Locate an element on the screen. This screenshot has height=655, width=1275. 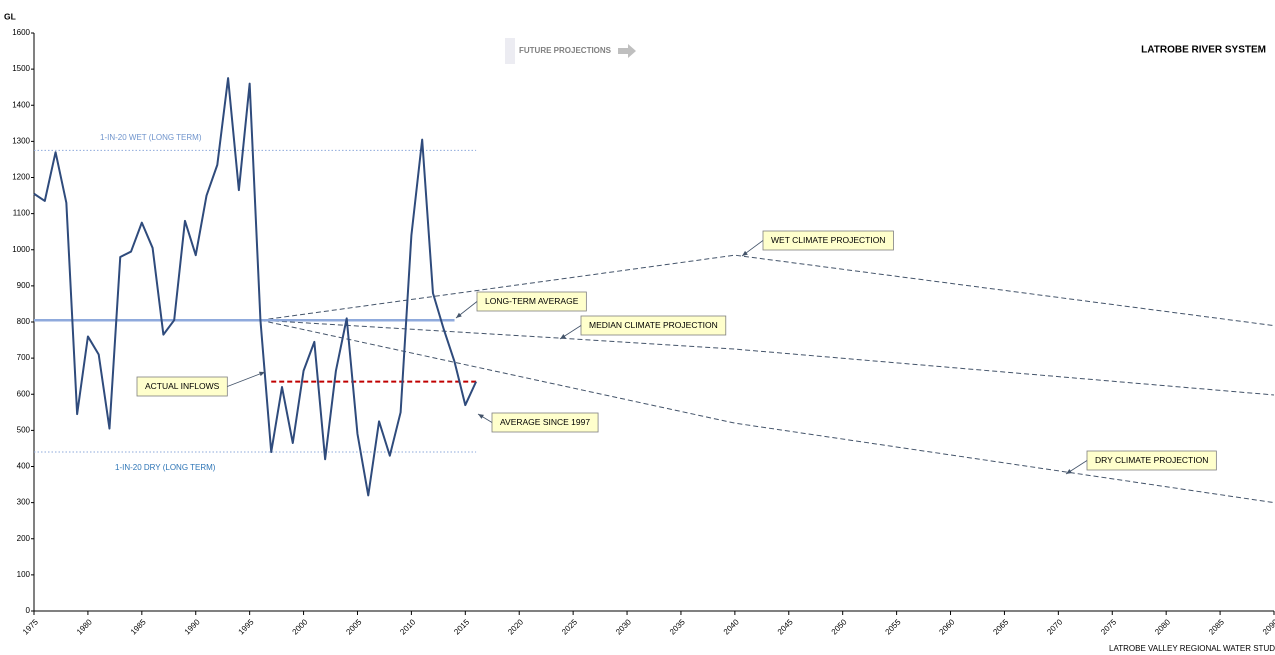
callout-label: WET CLIMATE PROJECTION is located at coordinates (828, 240).